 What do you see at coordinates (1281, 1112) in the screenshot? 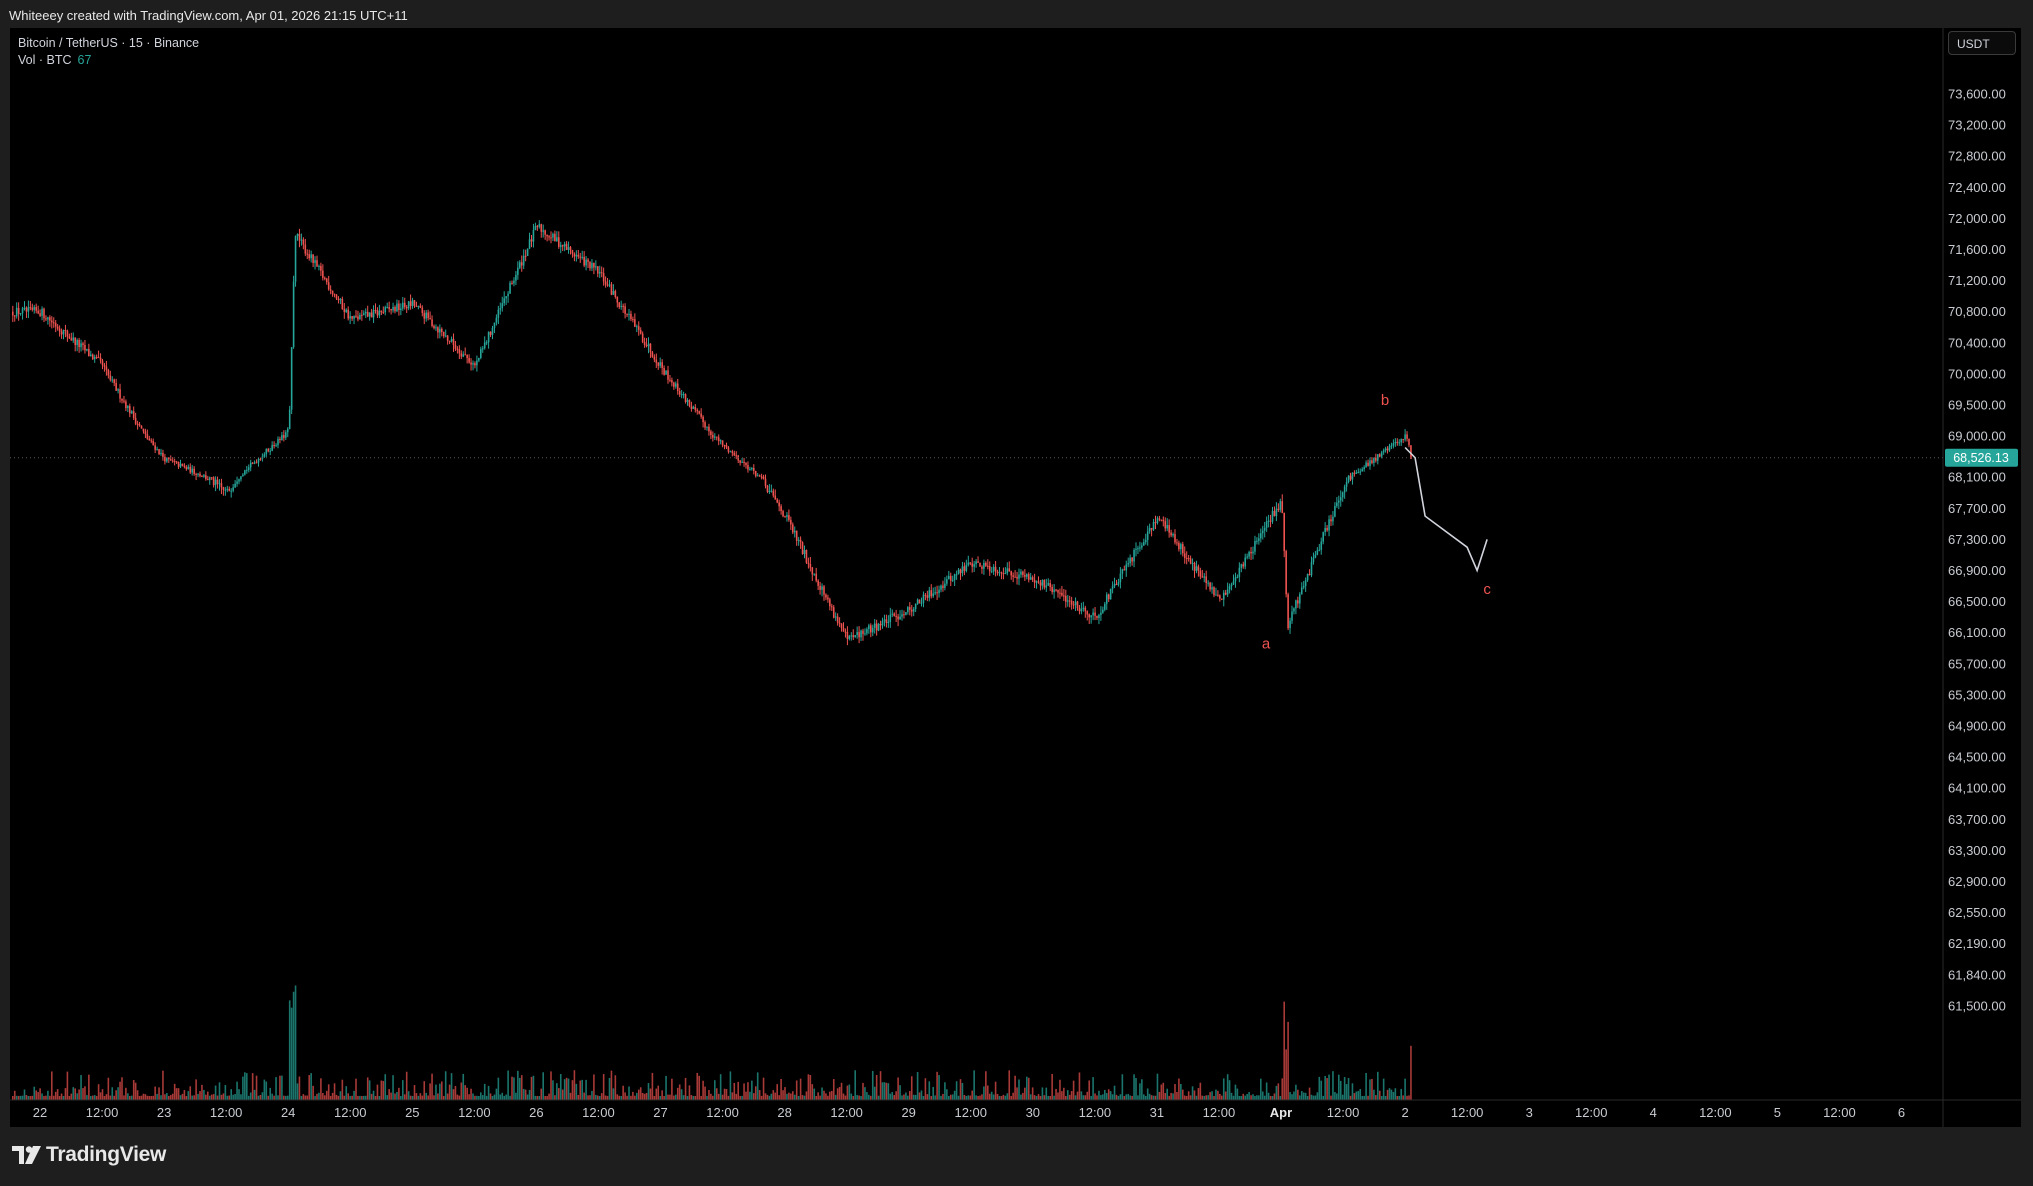
I see `time-tick-label: Apr` at bounding box center [1281, 1112].